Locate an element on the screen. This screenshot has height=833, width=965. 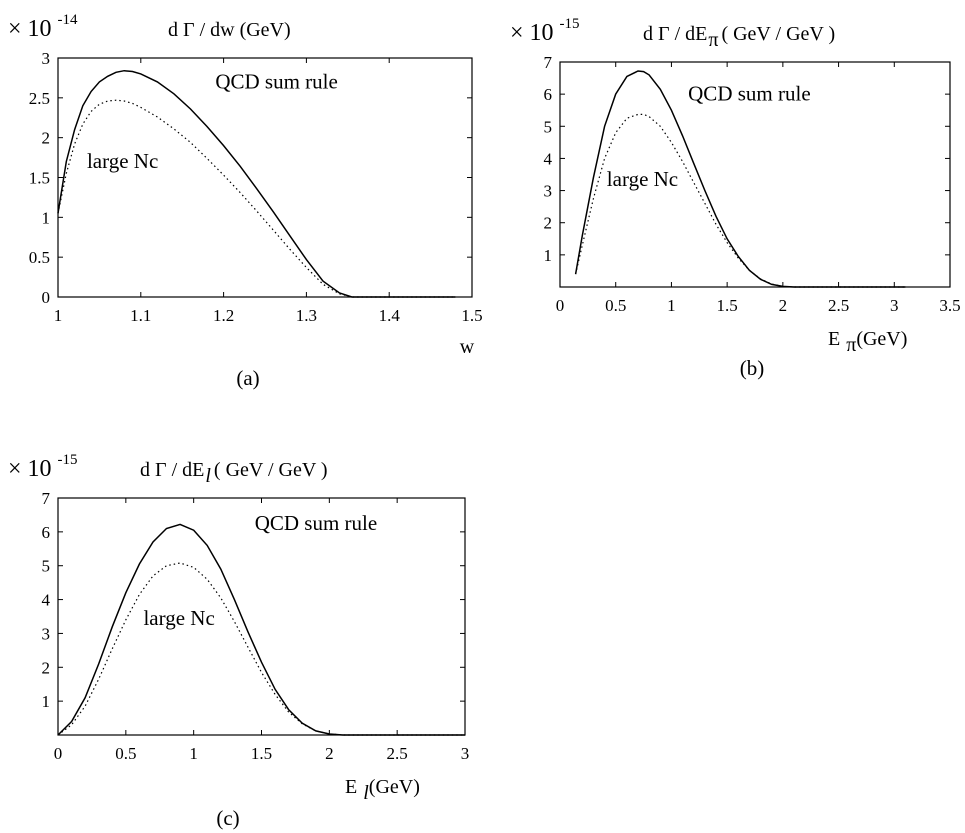
y-multiplier-exponent: -14 is located at coordinates (68, 20).